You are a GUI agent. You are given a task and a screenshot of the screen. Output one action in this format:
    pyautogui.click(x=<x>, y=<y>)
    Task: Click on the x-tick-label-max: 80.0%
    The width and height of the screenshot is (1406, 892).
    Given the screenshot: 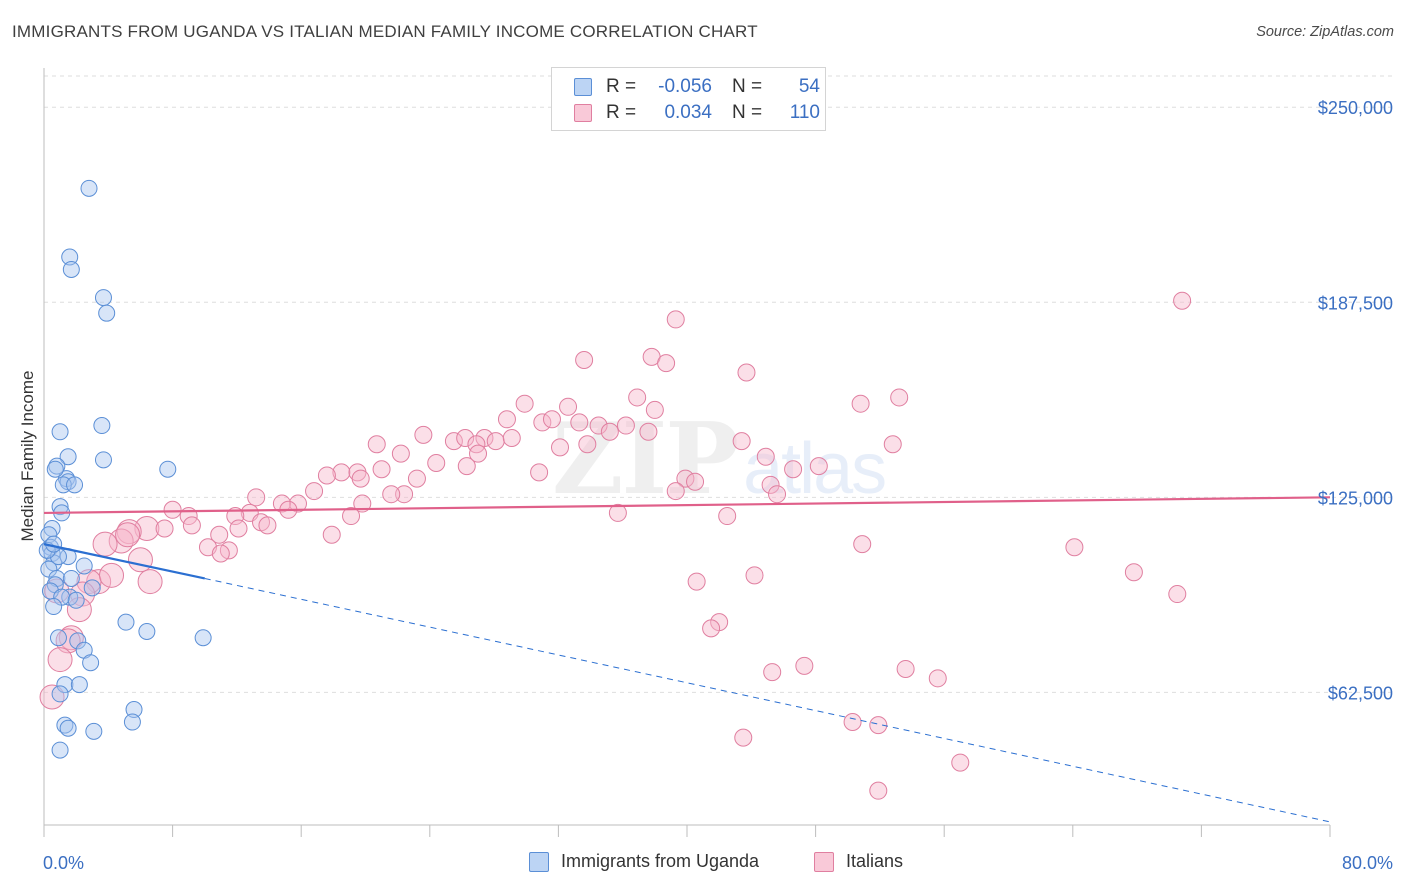 What is the action you would take?
    pyautogui.click(x=1367, y=863)
    